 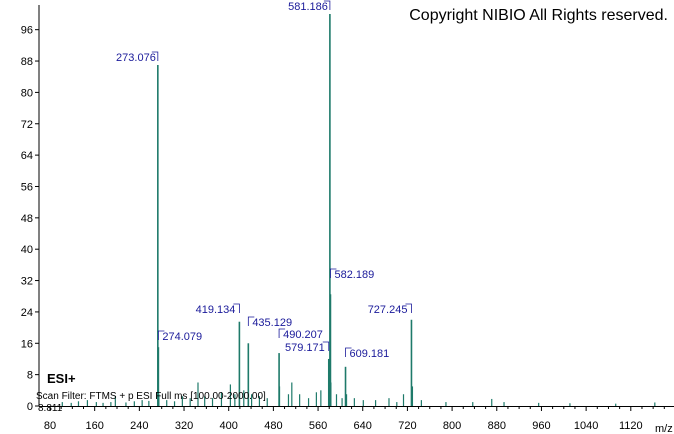 I want to click on peak-label: 579.171, so click(x=305, y=348).